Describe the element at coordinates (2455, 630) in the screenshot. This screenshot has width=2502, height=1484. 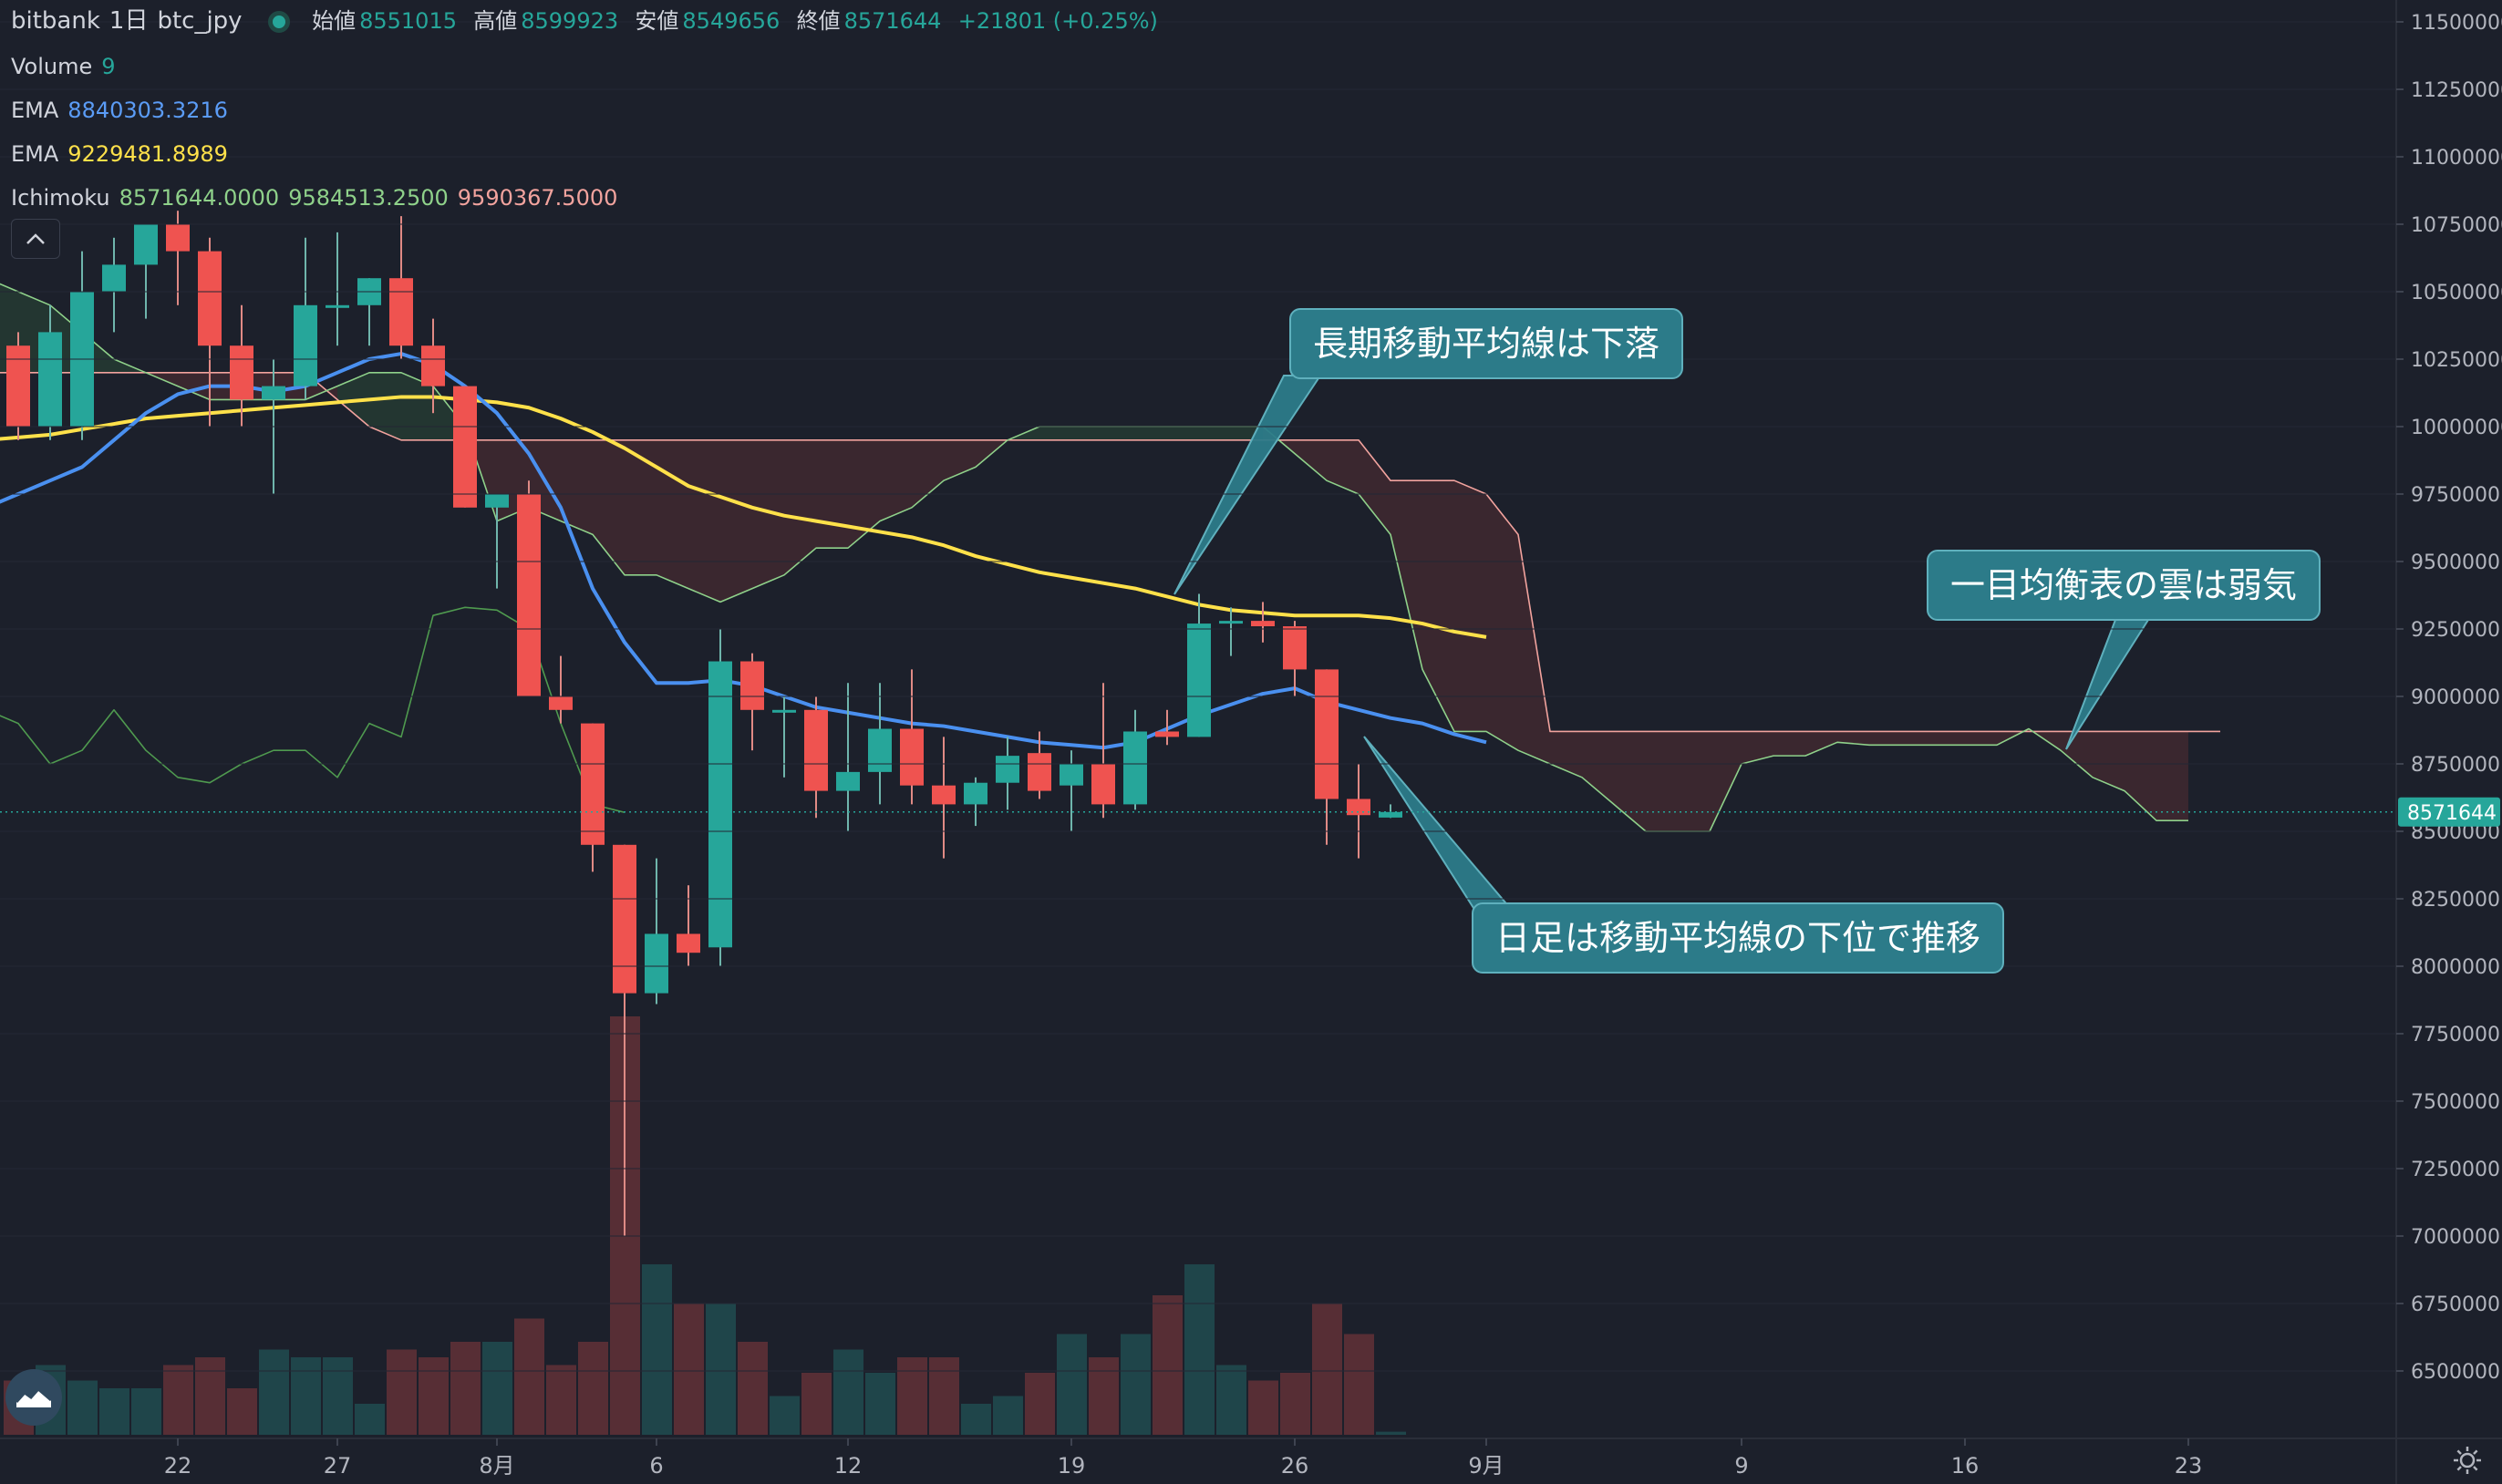
I see `y-tick-label: 9250000` at that location.